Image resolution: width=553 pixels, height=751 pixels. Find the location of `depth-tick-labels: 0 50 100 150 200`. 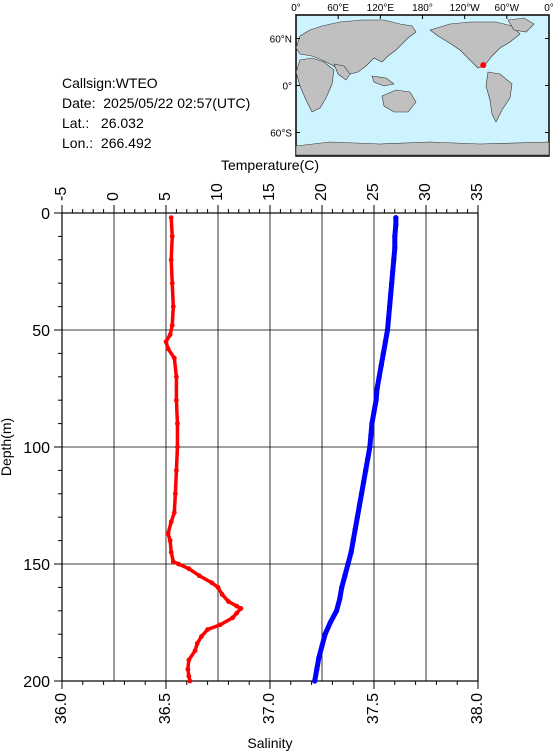

depth-tick-labels: 0 50 100 150 200 is located at coordinates (36, 448).